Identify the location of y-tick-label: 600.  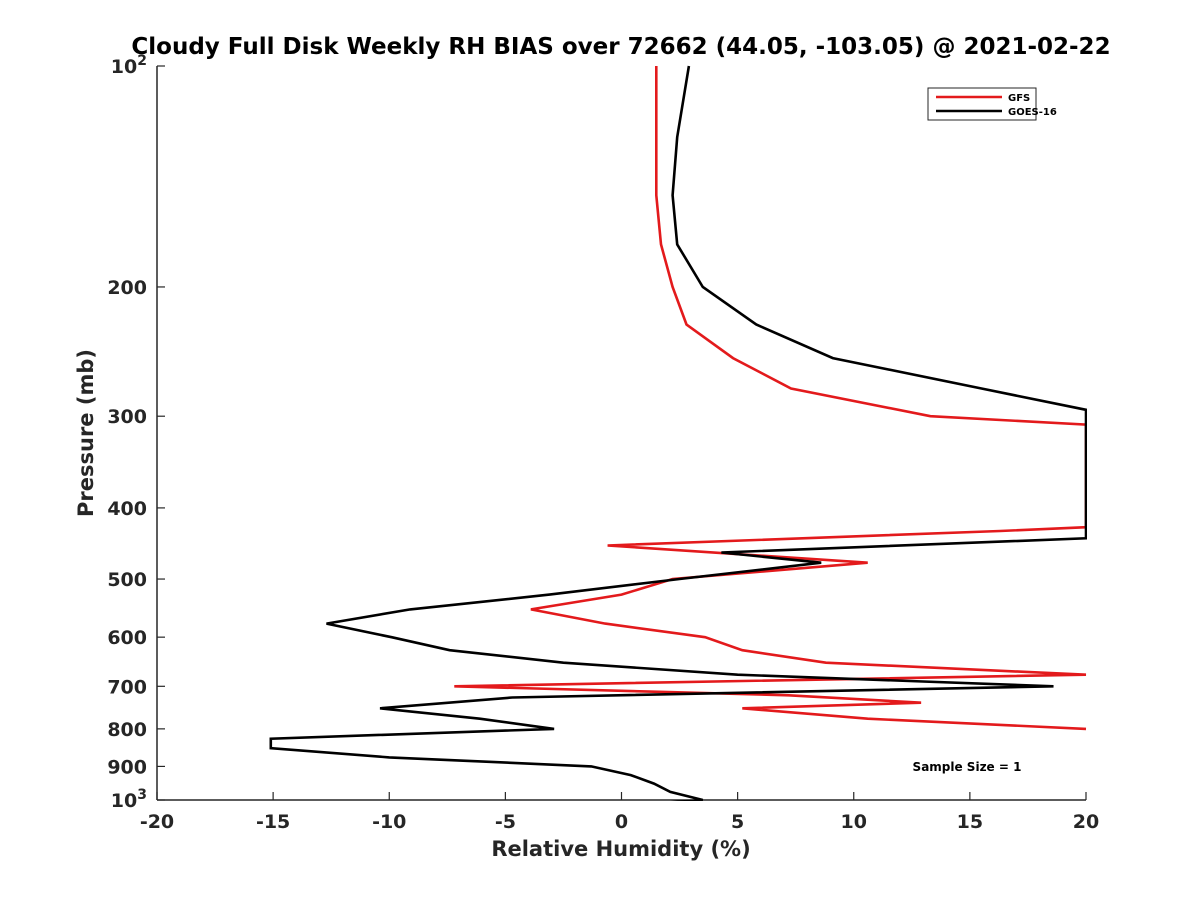
(127, 638).